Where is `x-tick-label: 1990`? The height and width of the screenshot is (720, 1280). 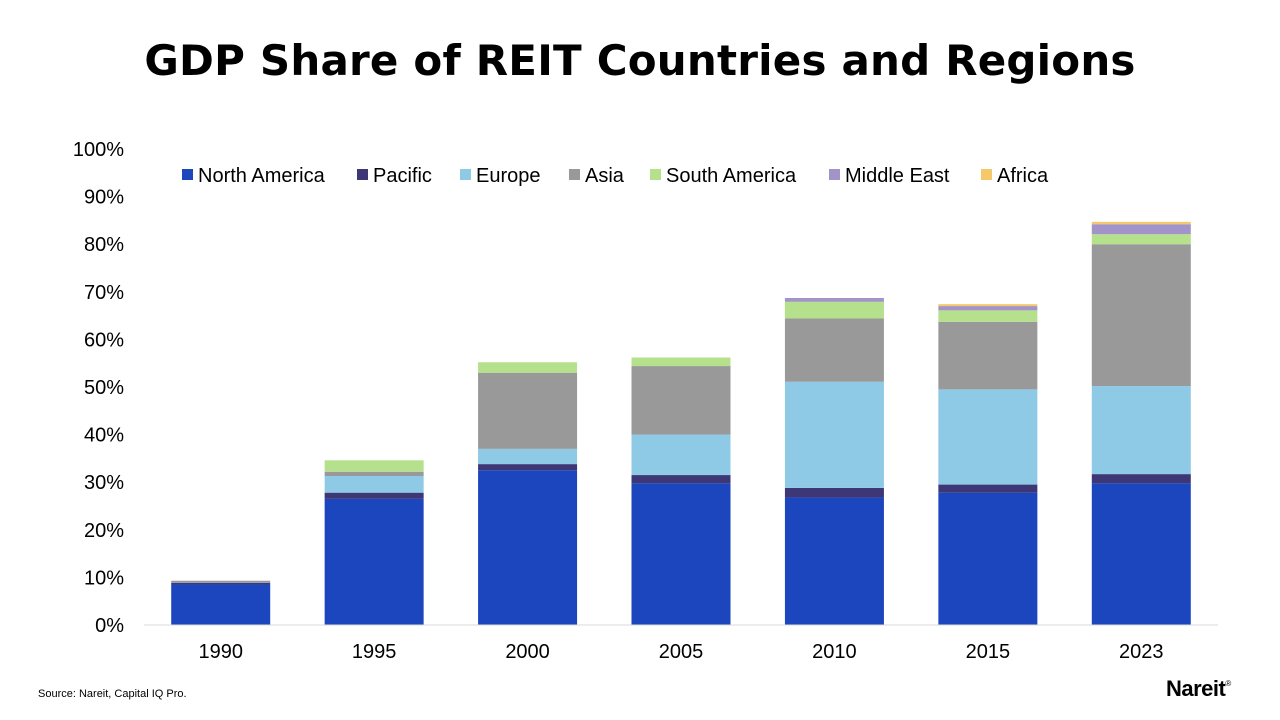 x-tick-label: 1990 is located at coordinates (220, 652).